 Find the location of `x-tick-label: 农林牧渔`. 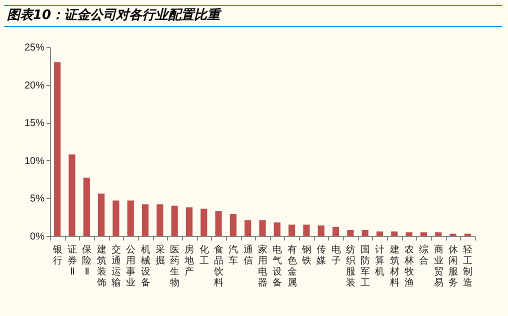

x-tick-label: 农林牧渔 is located at coordinates (409, 266).